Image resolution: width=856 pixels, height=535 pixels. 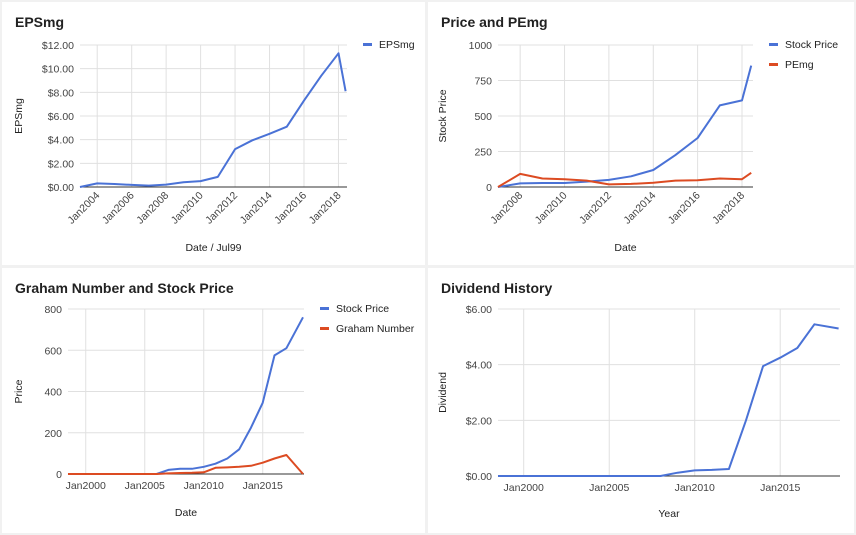 What do you see at coordinates (494, 22) in the screenshot?
I see `chart-title: Price and PEmg` at bounding box center [494, 22].